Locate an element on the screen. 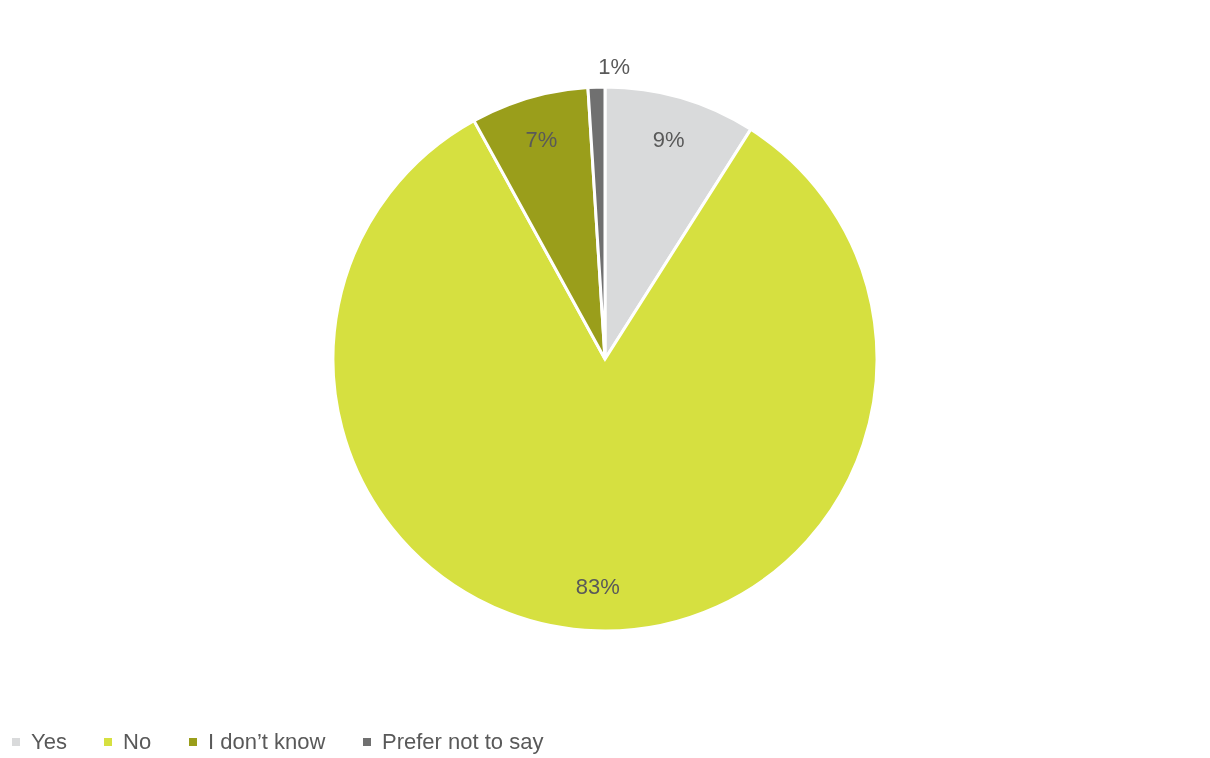  legend-label: No is located at coordinates (137, 741).